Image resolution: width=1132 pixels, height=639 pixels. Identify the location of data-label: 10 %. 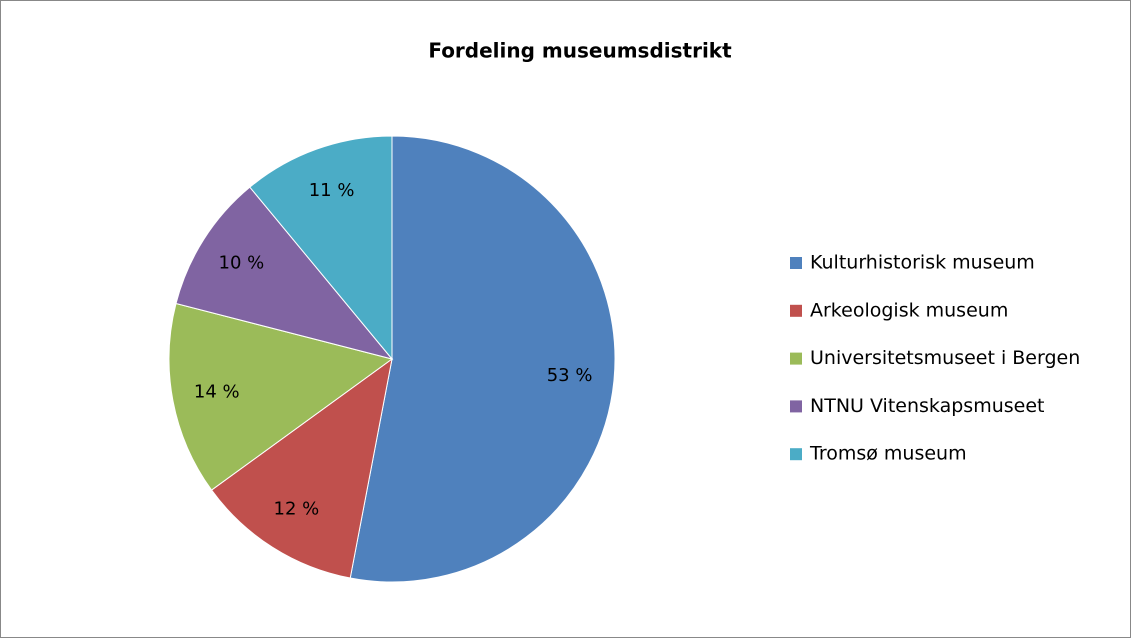
(242, 262).